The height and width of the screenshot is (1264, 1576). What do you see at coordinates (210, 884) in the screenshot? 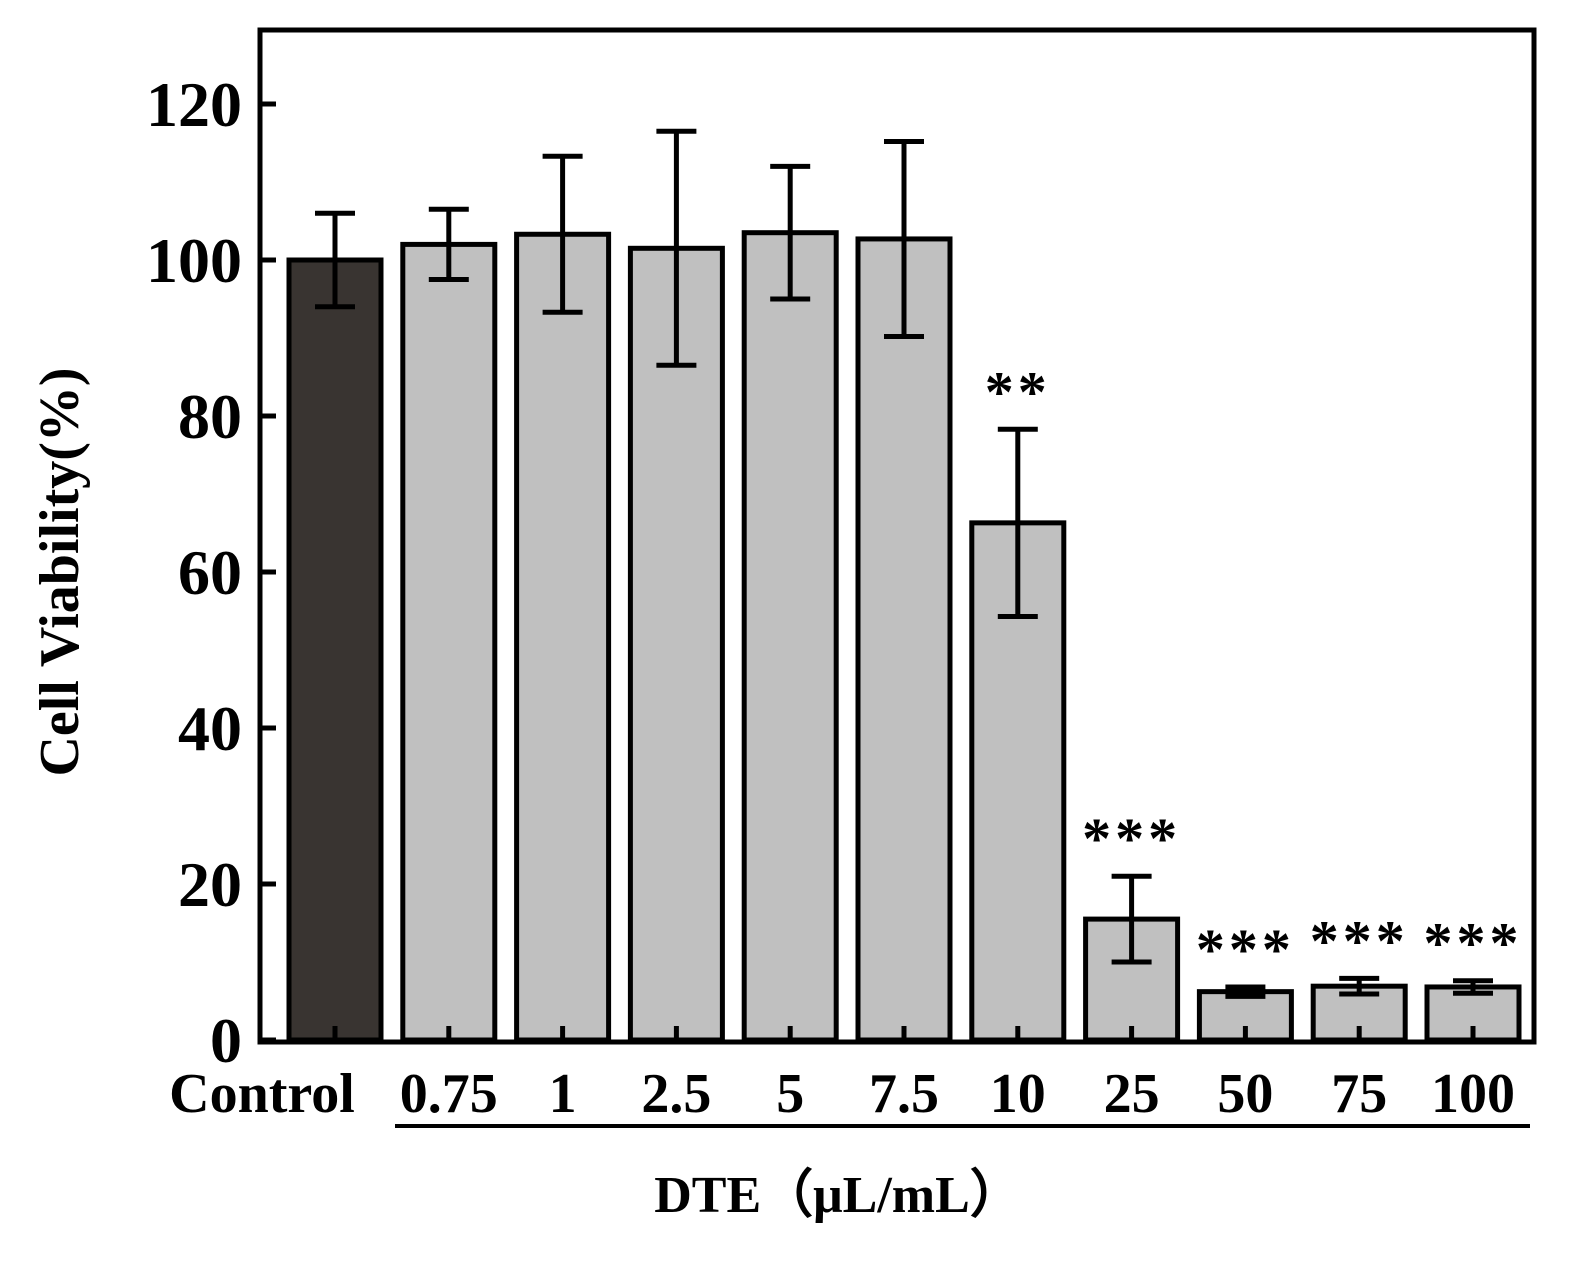
I see `y-tick-label-20: 20` at bounding box center [210, 884].